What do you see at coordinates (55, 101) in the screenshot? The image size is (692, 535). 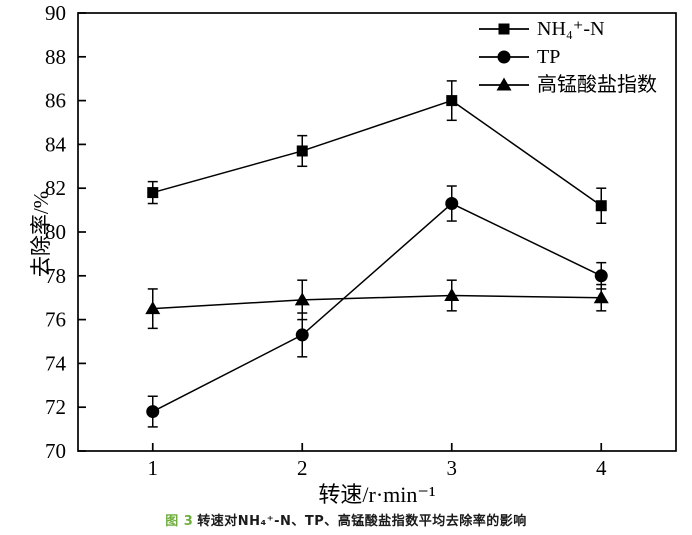 I see `svg-text: 86` at bounding box center [55, 101].